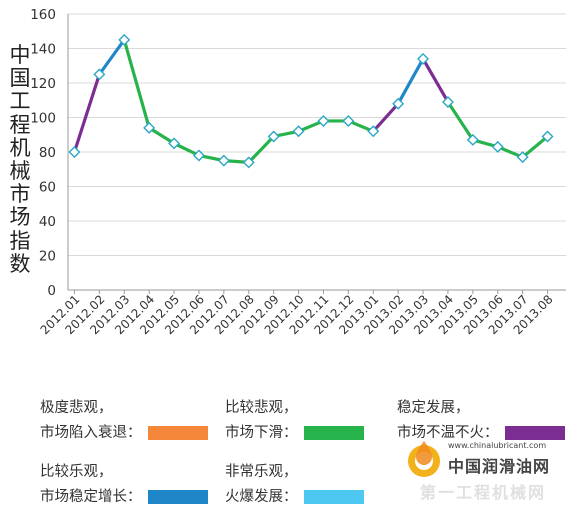 Image resolution: width=580 pixels, height=510 pixels. I want to click on y-tick-label: 80, so click(47, 153).